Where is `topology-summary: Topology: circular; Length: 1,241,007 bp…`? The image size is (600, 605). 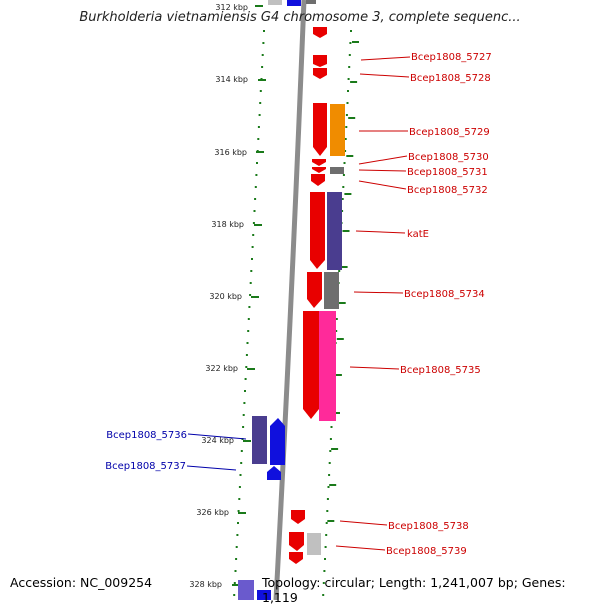
topology-summary: Topology: circular; Length: 1,241,007 bp… is located at coordinates (414, 590).